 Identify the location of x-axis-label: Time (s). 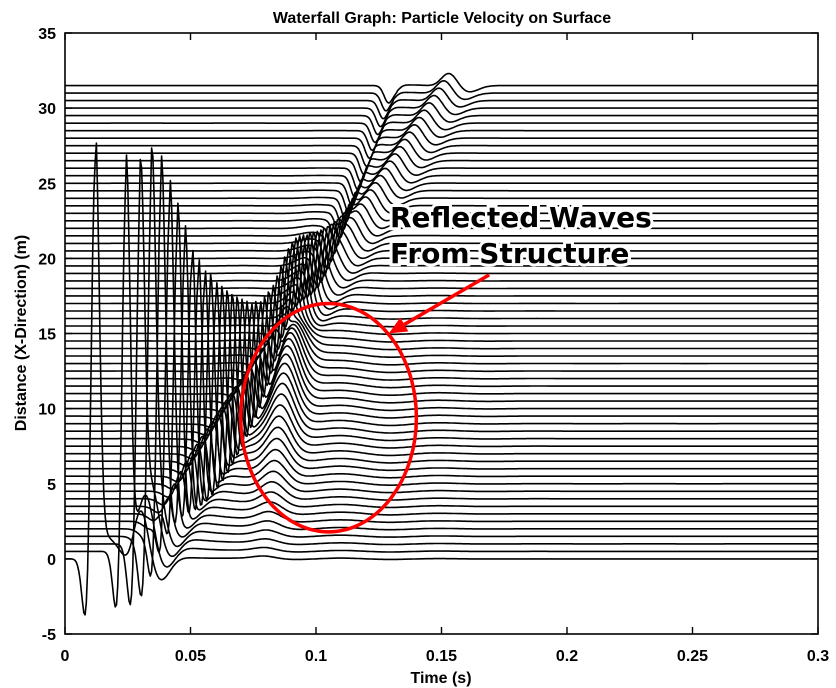
(440, 678).